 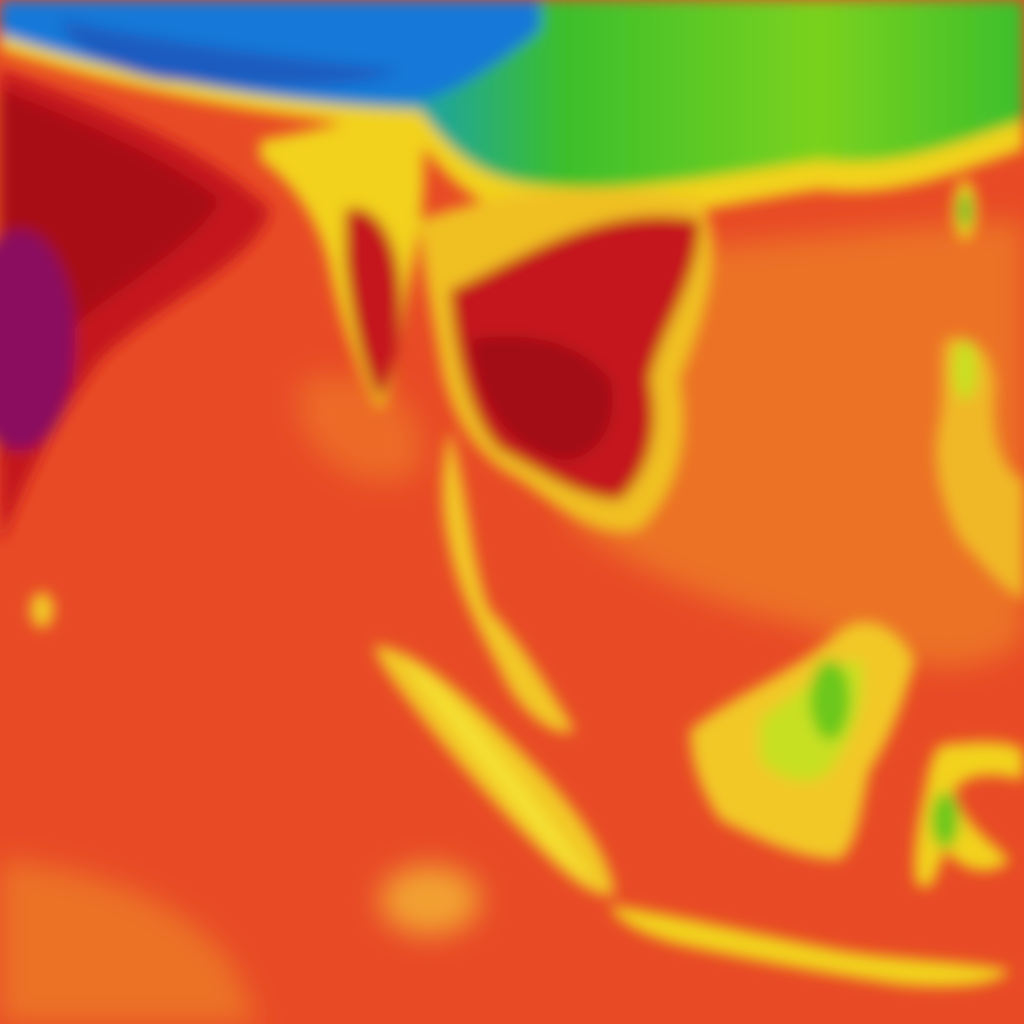 I want to click on philippines, so click(x=980, y=468).